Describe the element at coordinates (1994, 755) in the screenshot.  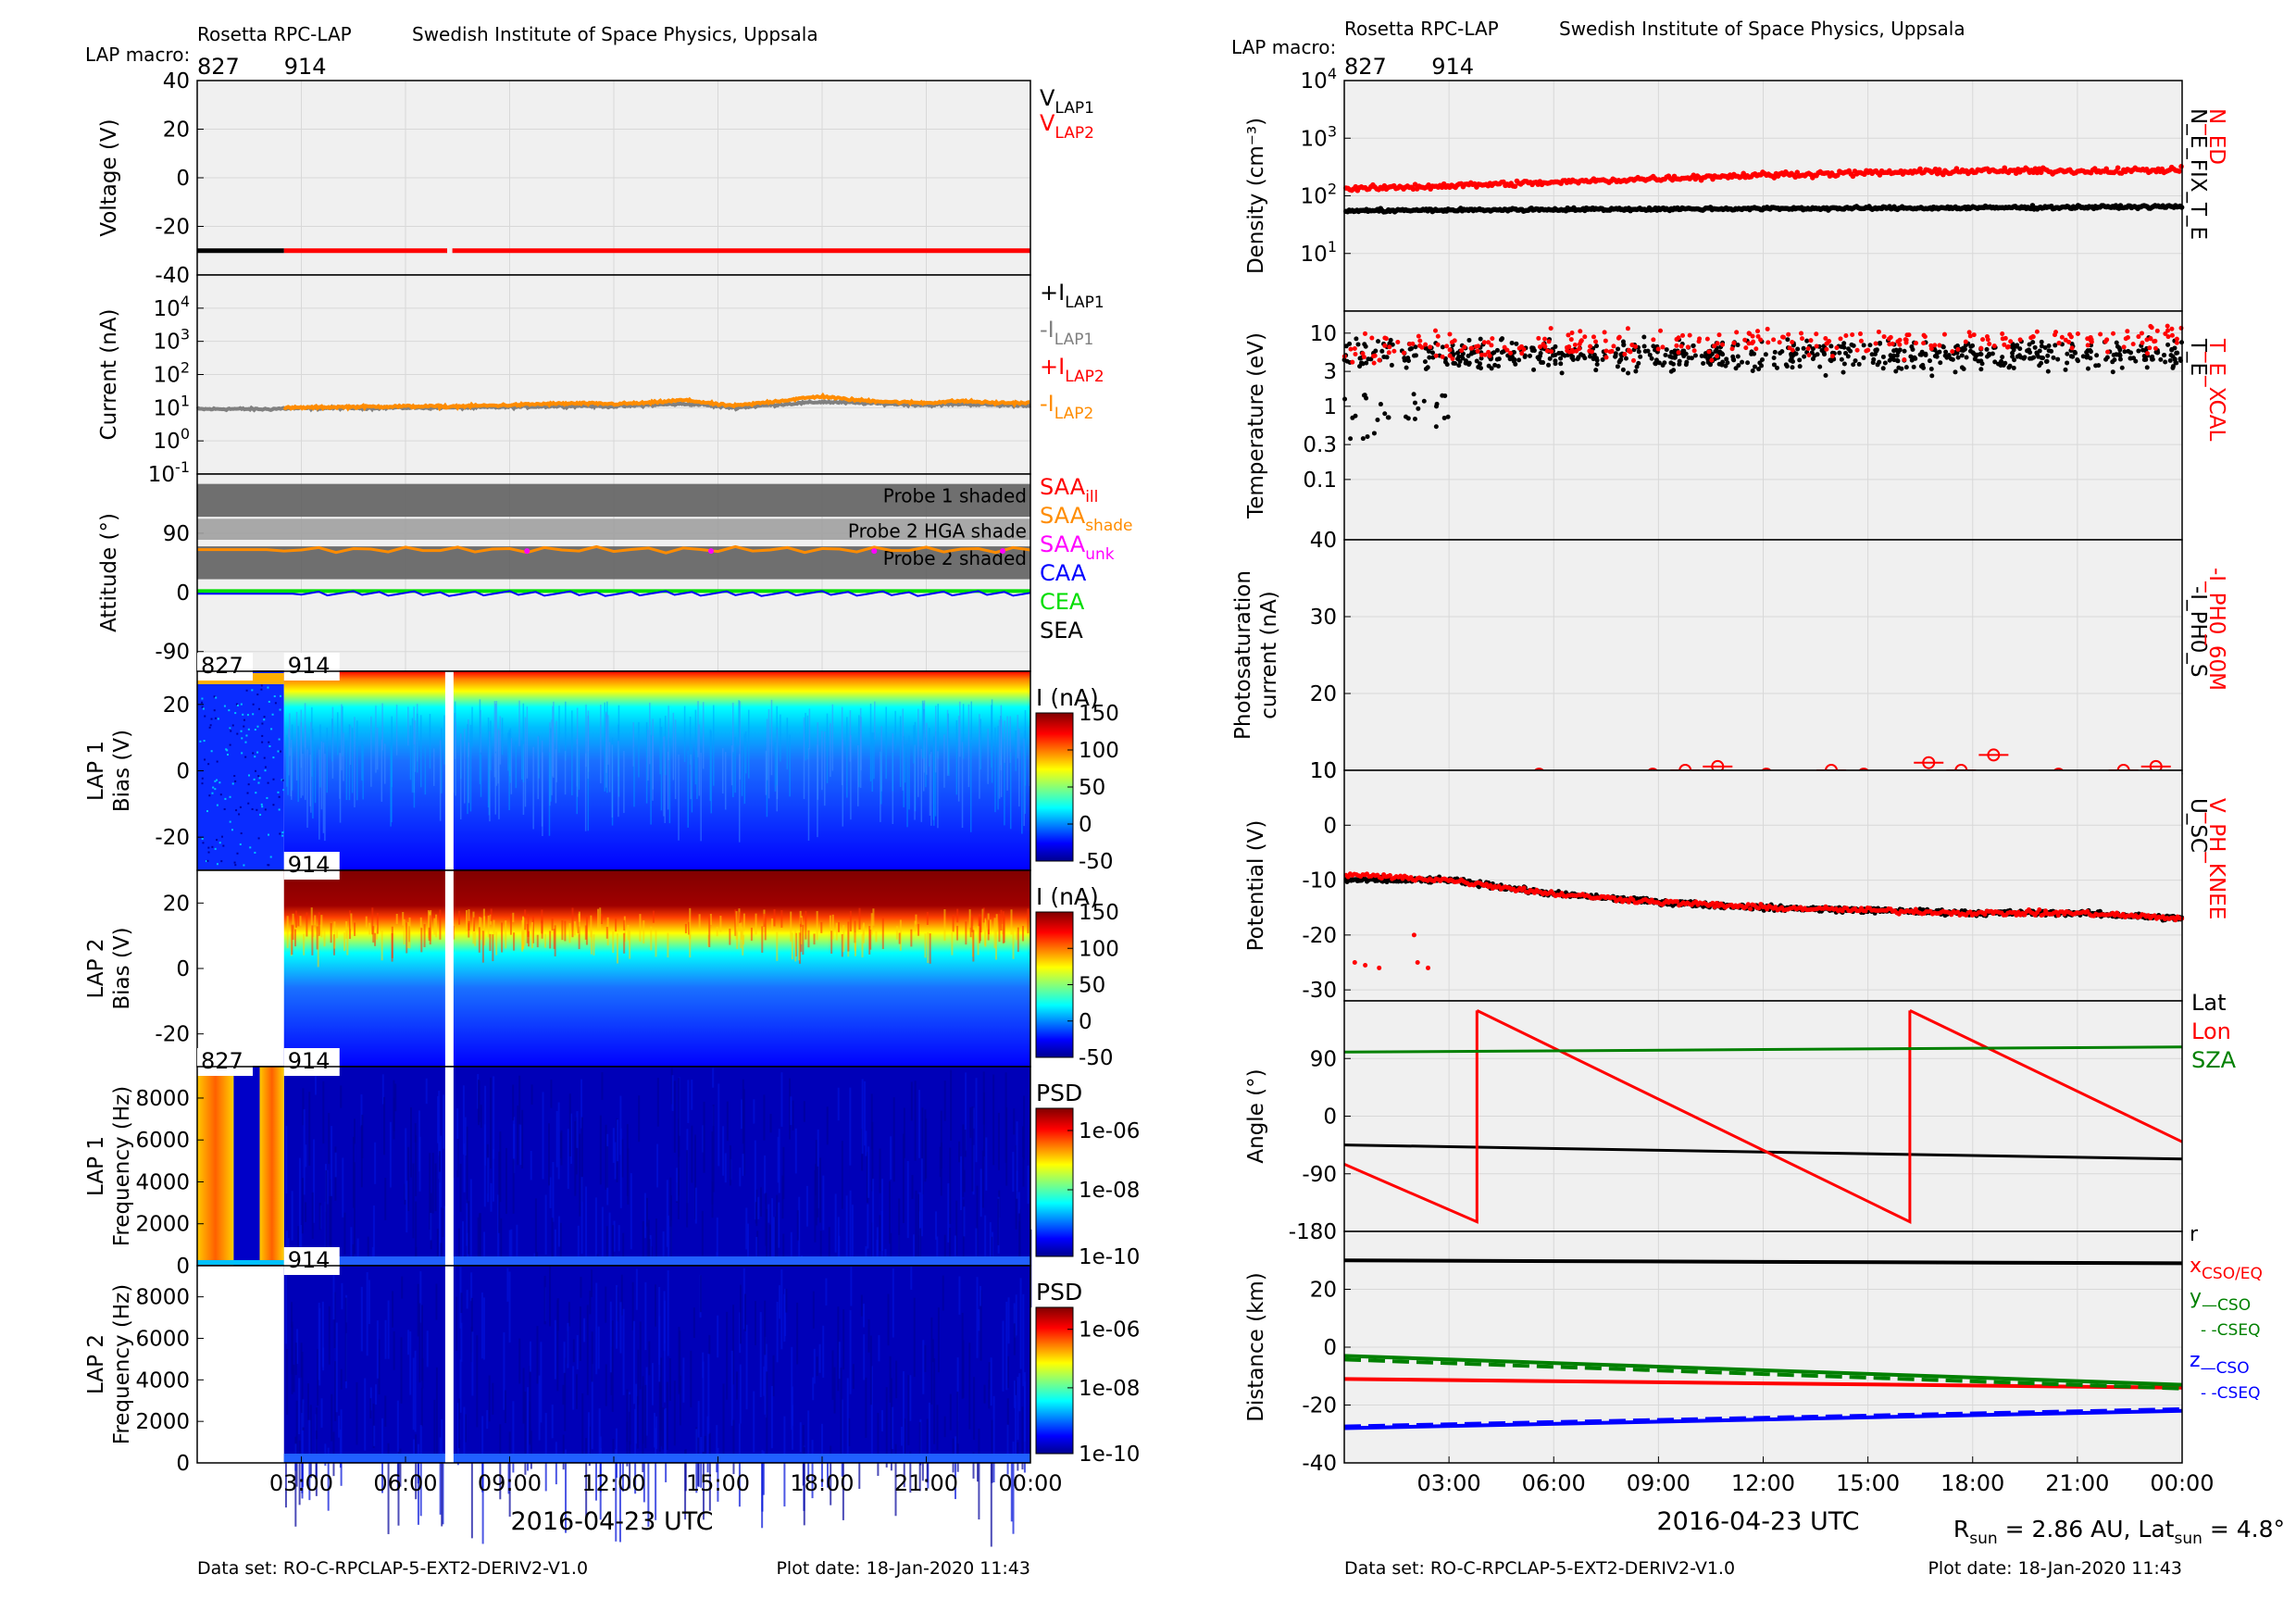
I see `photosat-series-1-marker` at that location.